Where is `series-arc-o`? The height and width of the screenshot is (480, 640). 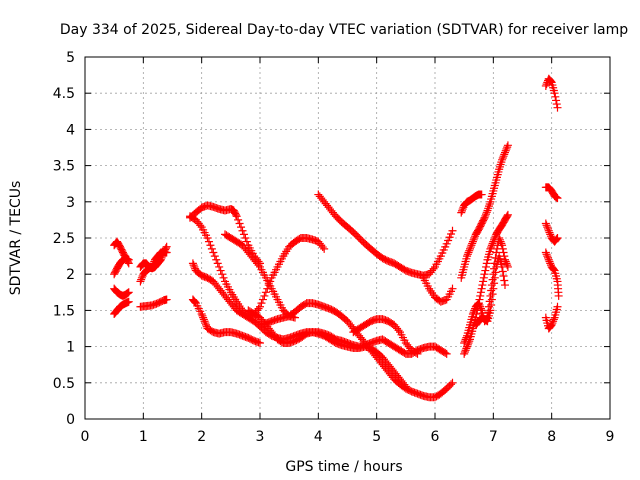 series-arc-o is located at coordinates (385, 336).